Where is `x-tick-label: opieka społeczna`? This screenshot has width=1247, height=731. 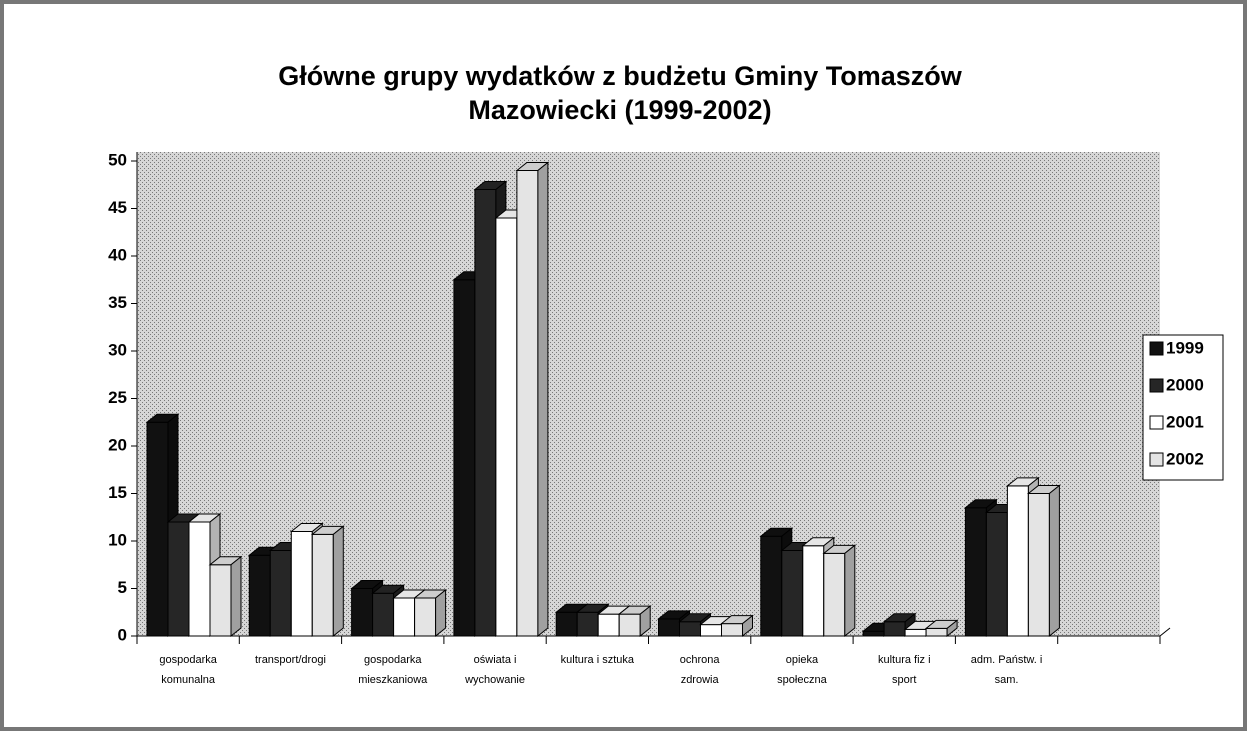
x-tick-label: opieka społeczna is located at coordinates (802, 670).